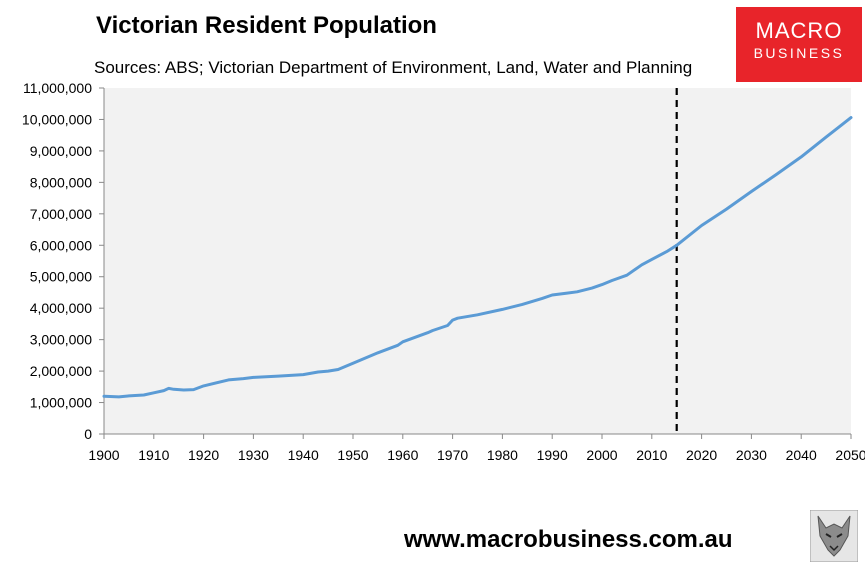 The height and width of the screenshot is (569, 865). What do you see at coordinates (552, 455) in the screenshot?
I see `x-tick-label: 1990` at bounding box center [552, 455].